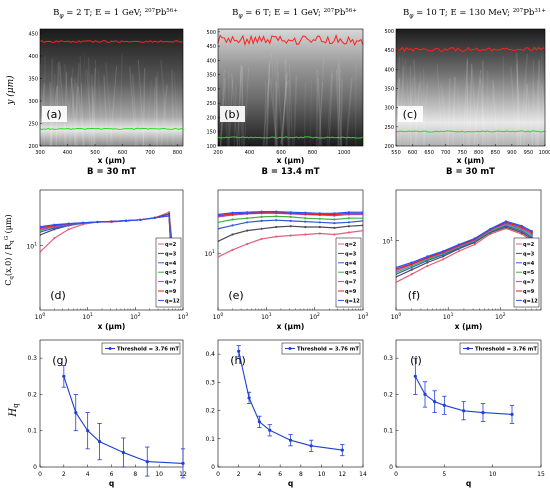 This screenshot has height=493, width=550. Describe the element at coordinates (389, 51) in the screenshot. I see `y-tick-label: 450` at that location.